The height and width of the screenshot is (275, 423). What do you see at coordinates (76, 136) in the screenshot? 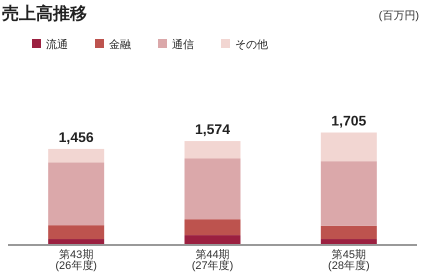
I see `annotation: 1,456` at bounding box center [76, 136].